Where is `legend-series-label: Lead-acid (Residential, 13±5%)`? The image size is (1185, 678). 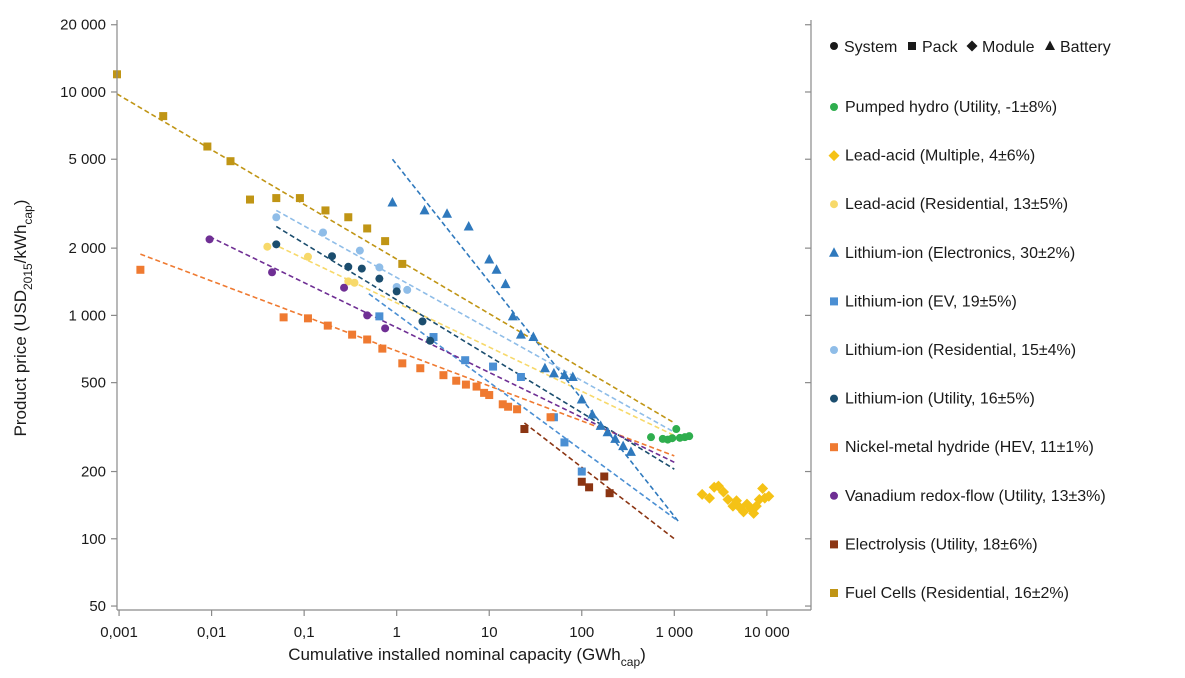 legend-series-label: Lead-acid (Residential, 13±5%) is located at coordinates (956, 204).